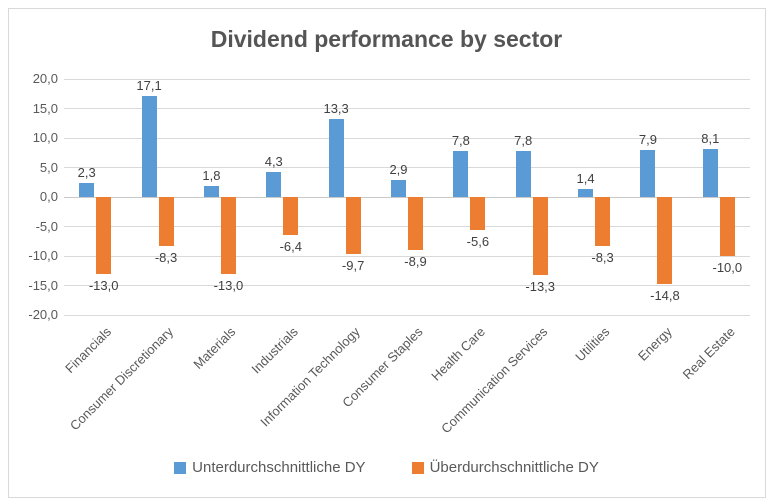 This screenshot has height=501, width=769. I want to click on legend-swatch-orange-icon, so click(417, 467).